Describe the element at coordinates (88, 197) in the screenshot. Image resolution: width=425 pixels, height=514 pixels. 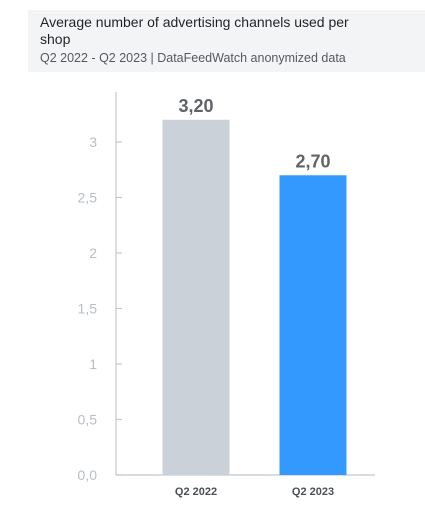
I see `y-tick-label: 2,5` at that location.